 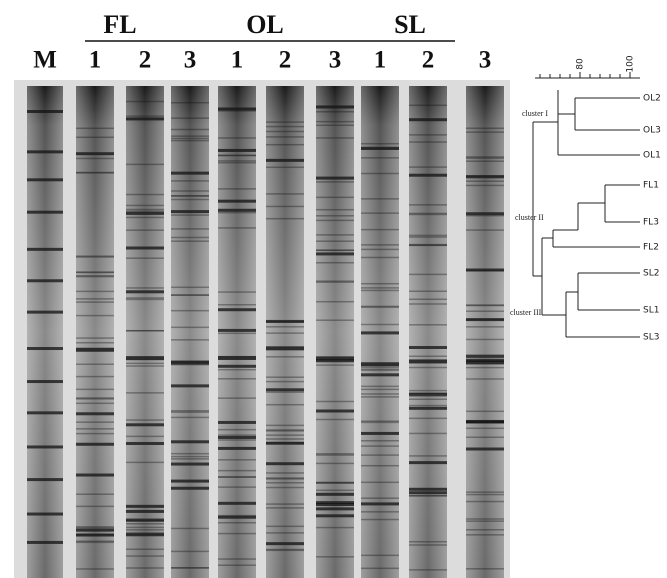 What do you see at coordinates (651, 223) in the screenshot?
I see `leaf-label: FL3` at bounding box center [651, 223].